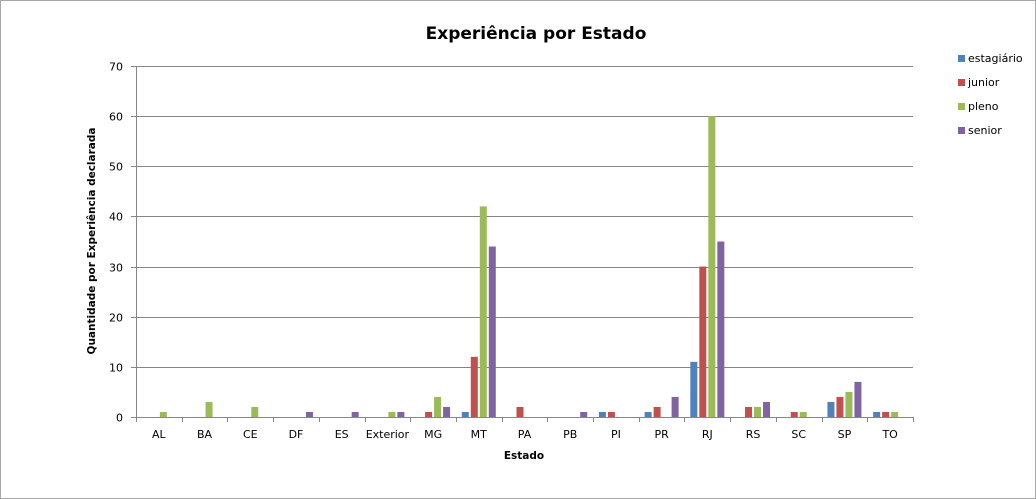  I want to click on x-axis-label: Estado, so click(524, 456).